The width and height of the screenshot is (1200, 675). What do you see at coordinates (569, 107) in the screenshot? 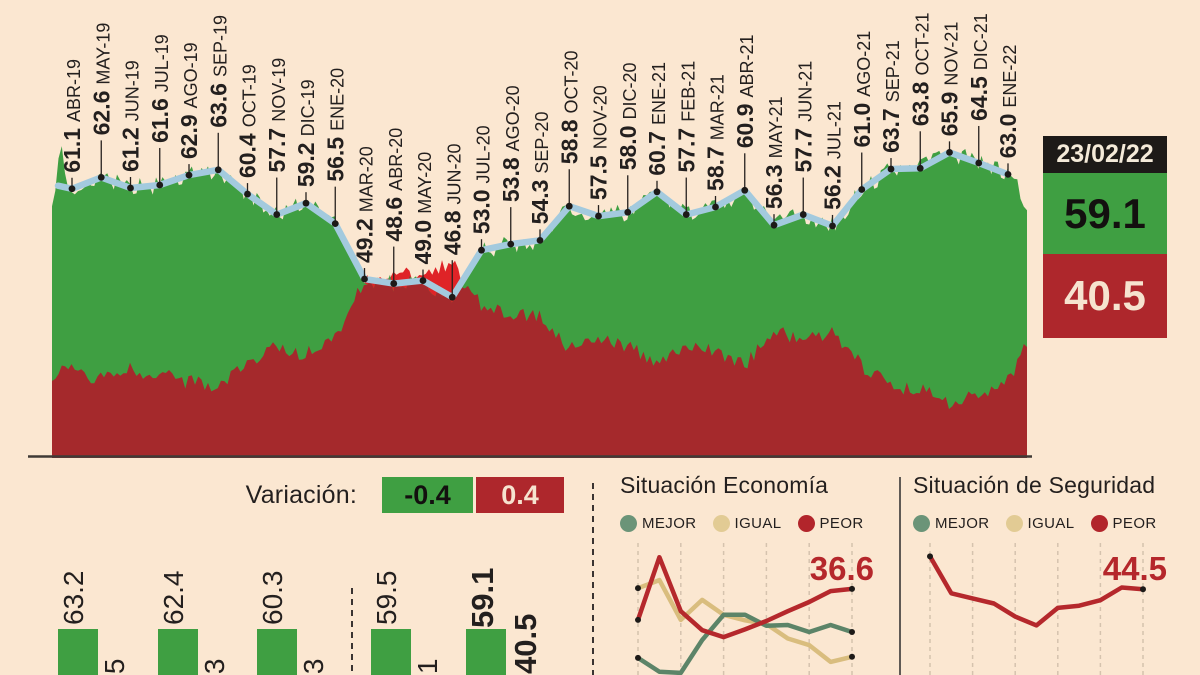
I see `trend-point-label: 58.8OCT-20` at bounding box center [569, 107].